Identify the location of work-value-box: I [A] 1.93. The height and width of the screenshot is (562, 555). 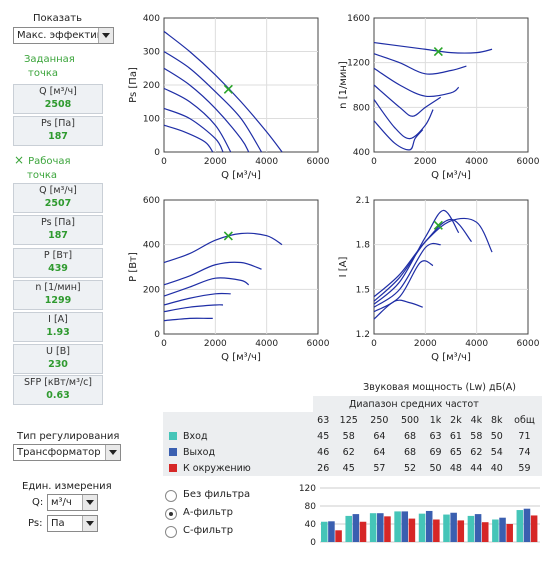
(58, 327).